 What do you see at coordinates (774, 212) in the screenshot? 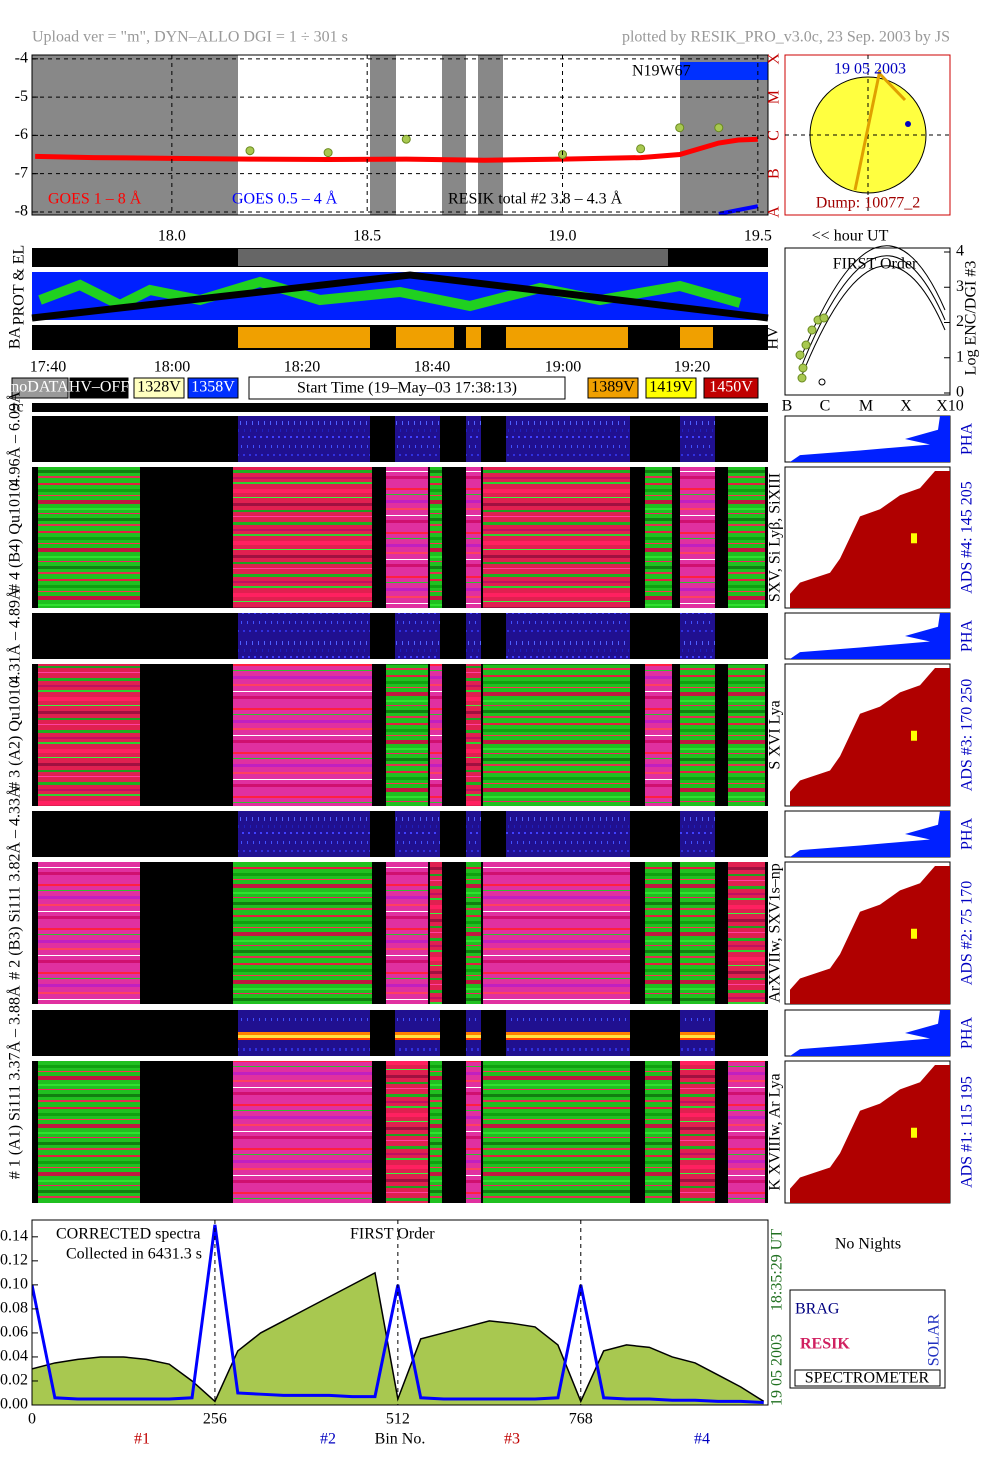
I see `flare-class: A` at bounding box center [774, 212].